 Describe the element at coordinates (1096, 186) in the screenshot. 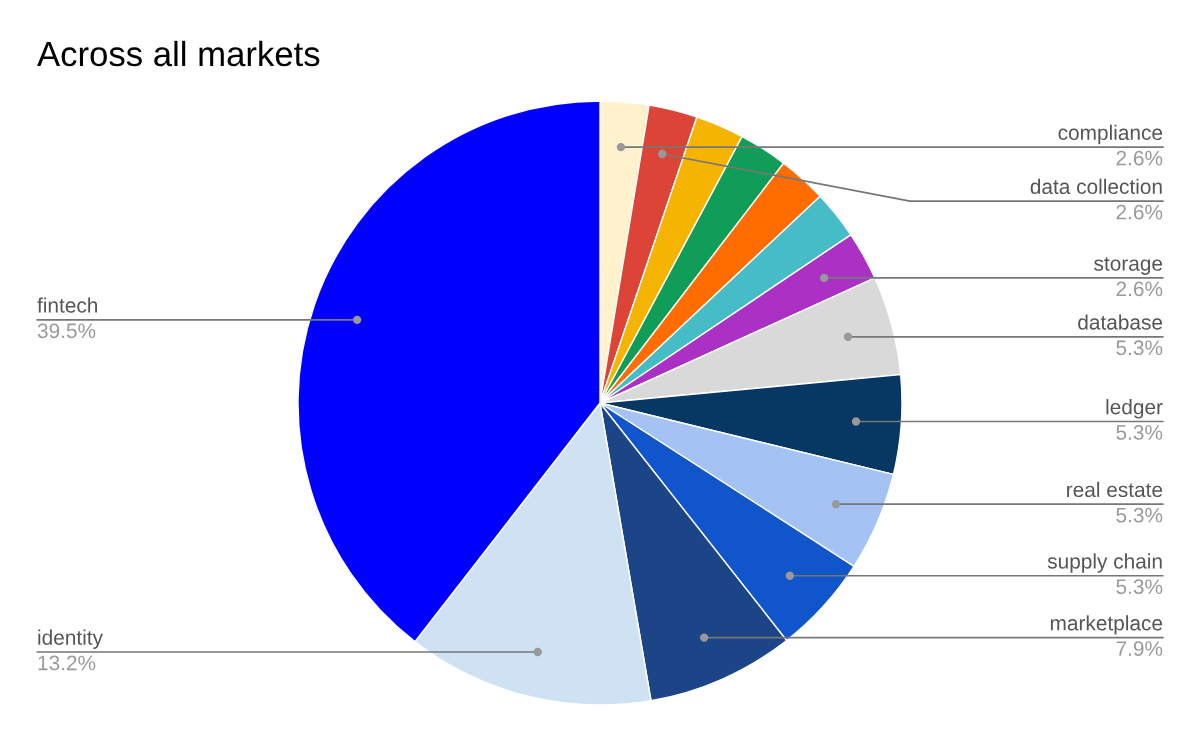

I see `slice-label: data collection` at that location.